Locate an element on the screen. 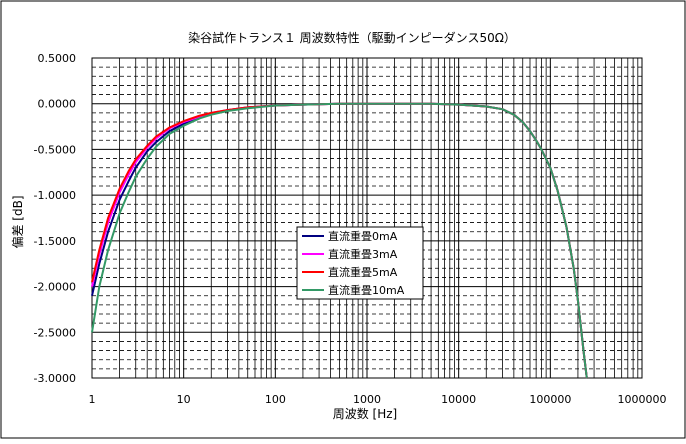 The width and height of the screenshot is (686, 444). legend: 直流重畳0mA 直流重畳3mA 直流重畳5mA 直流重畳10mA is located at coordinates (360, 263).